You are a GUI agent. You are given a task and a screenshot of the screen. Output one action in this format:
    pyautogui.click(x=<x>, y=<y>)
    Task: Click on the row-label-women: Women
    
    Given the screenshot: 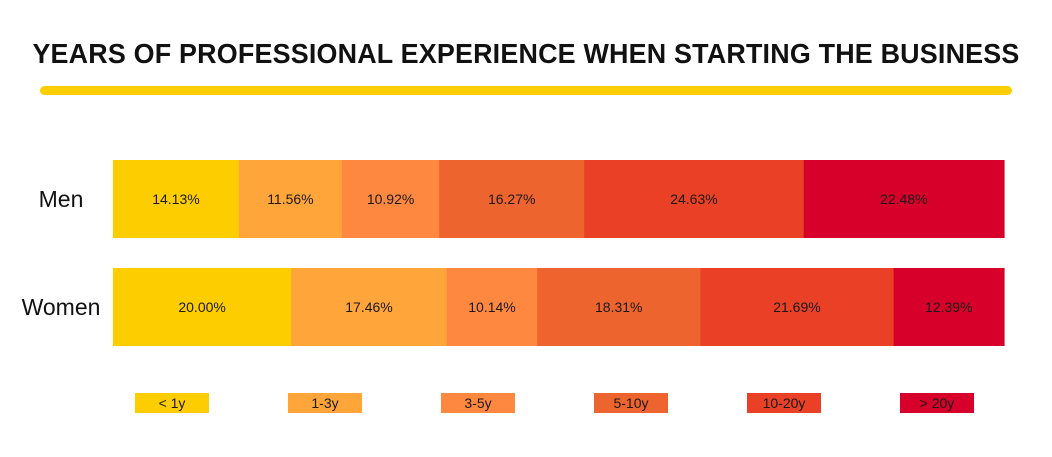 What is the action you would take?
    pyautogui.click(x=61, y=307)
    